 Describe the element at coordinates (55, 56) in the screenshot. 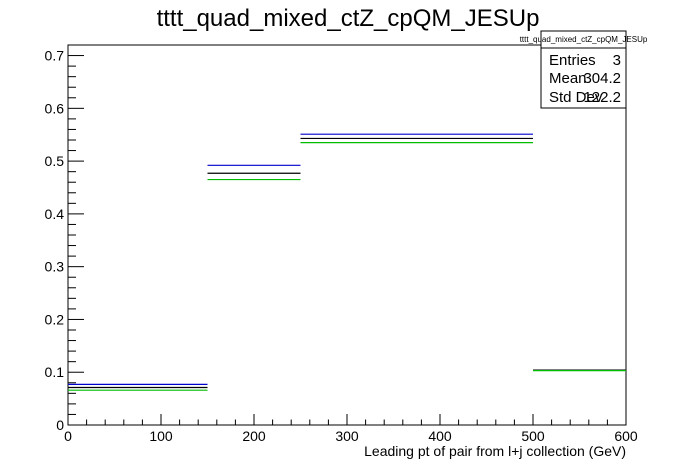

I see `y-tick-label: 0.7` at that location.